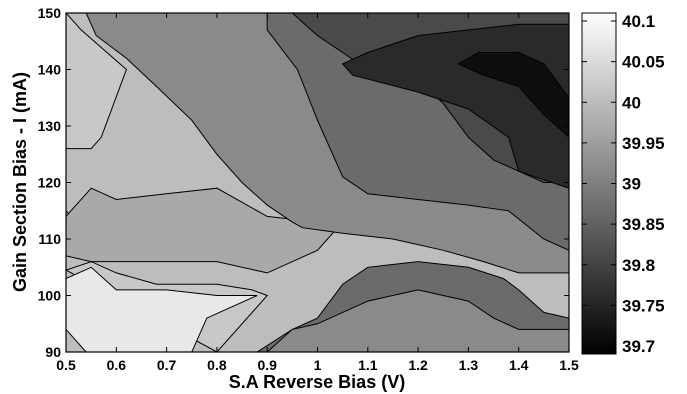 The height and width of the screenshot is (394, 687). I want to click on colorbar-ticks: 40.1 40.05 40 39.95 39 39.85 39.8 39.75 39.7, so click(623, 184).